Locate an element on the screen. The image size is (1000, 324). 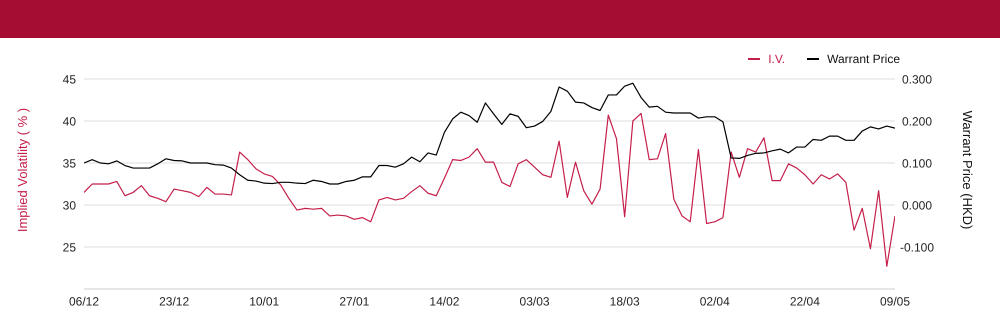
x-tick-label: 22/04 is located at coordinates (805, 301).